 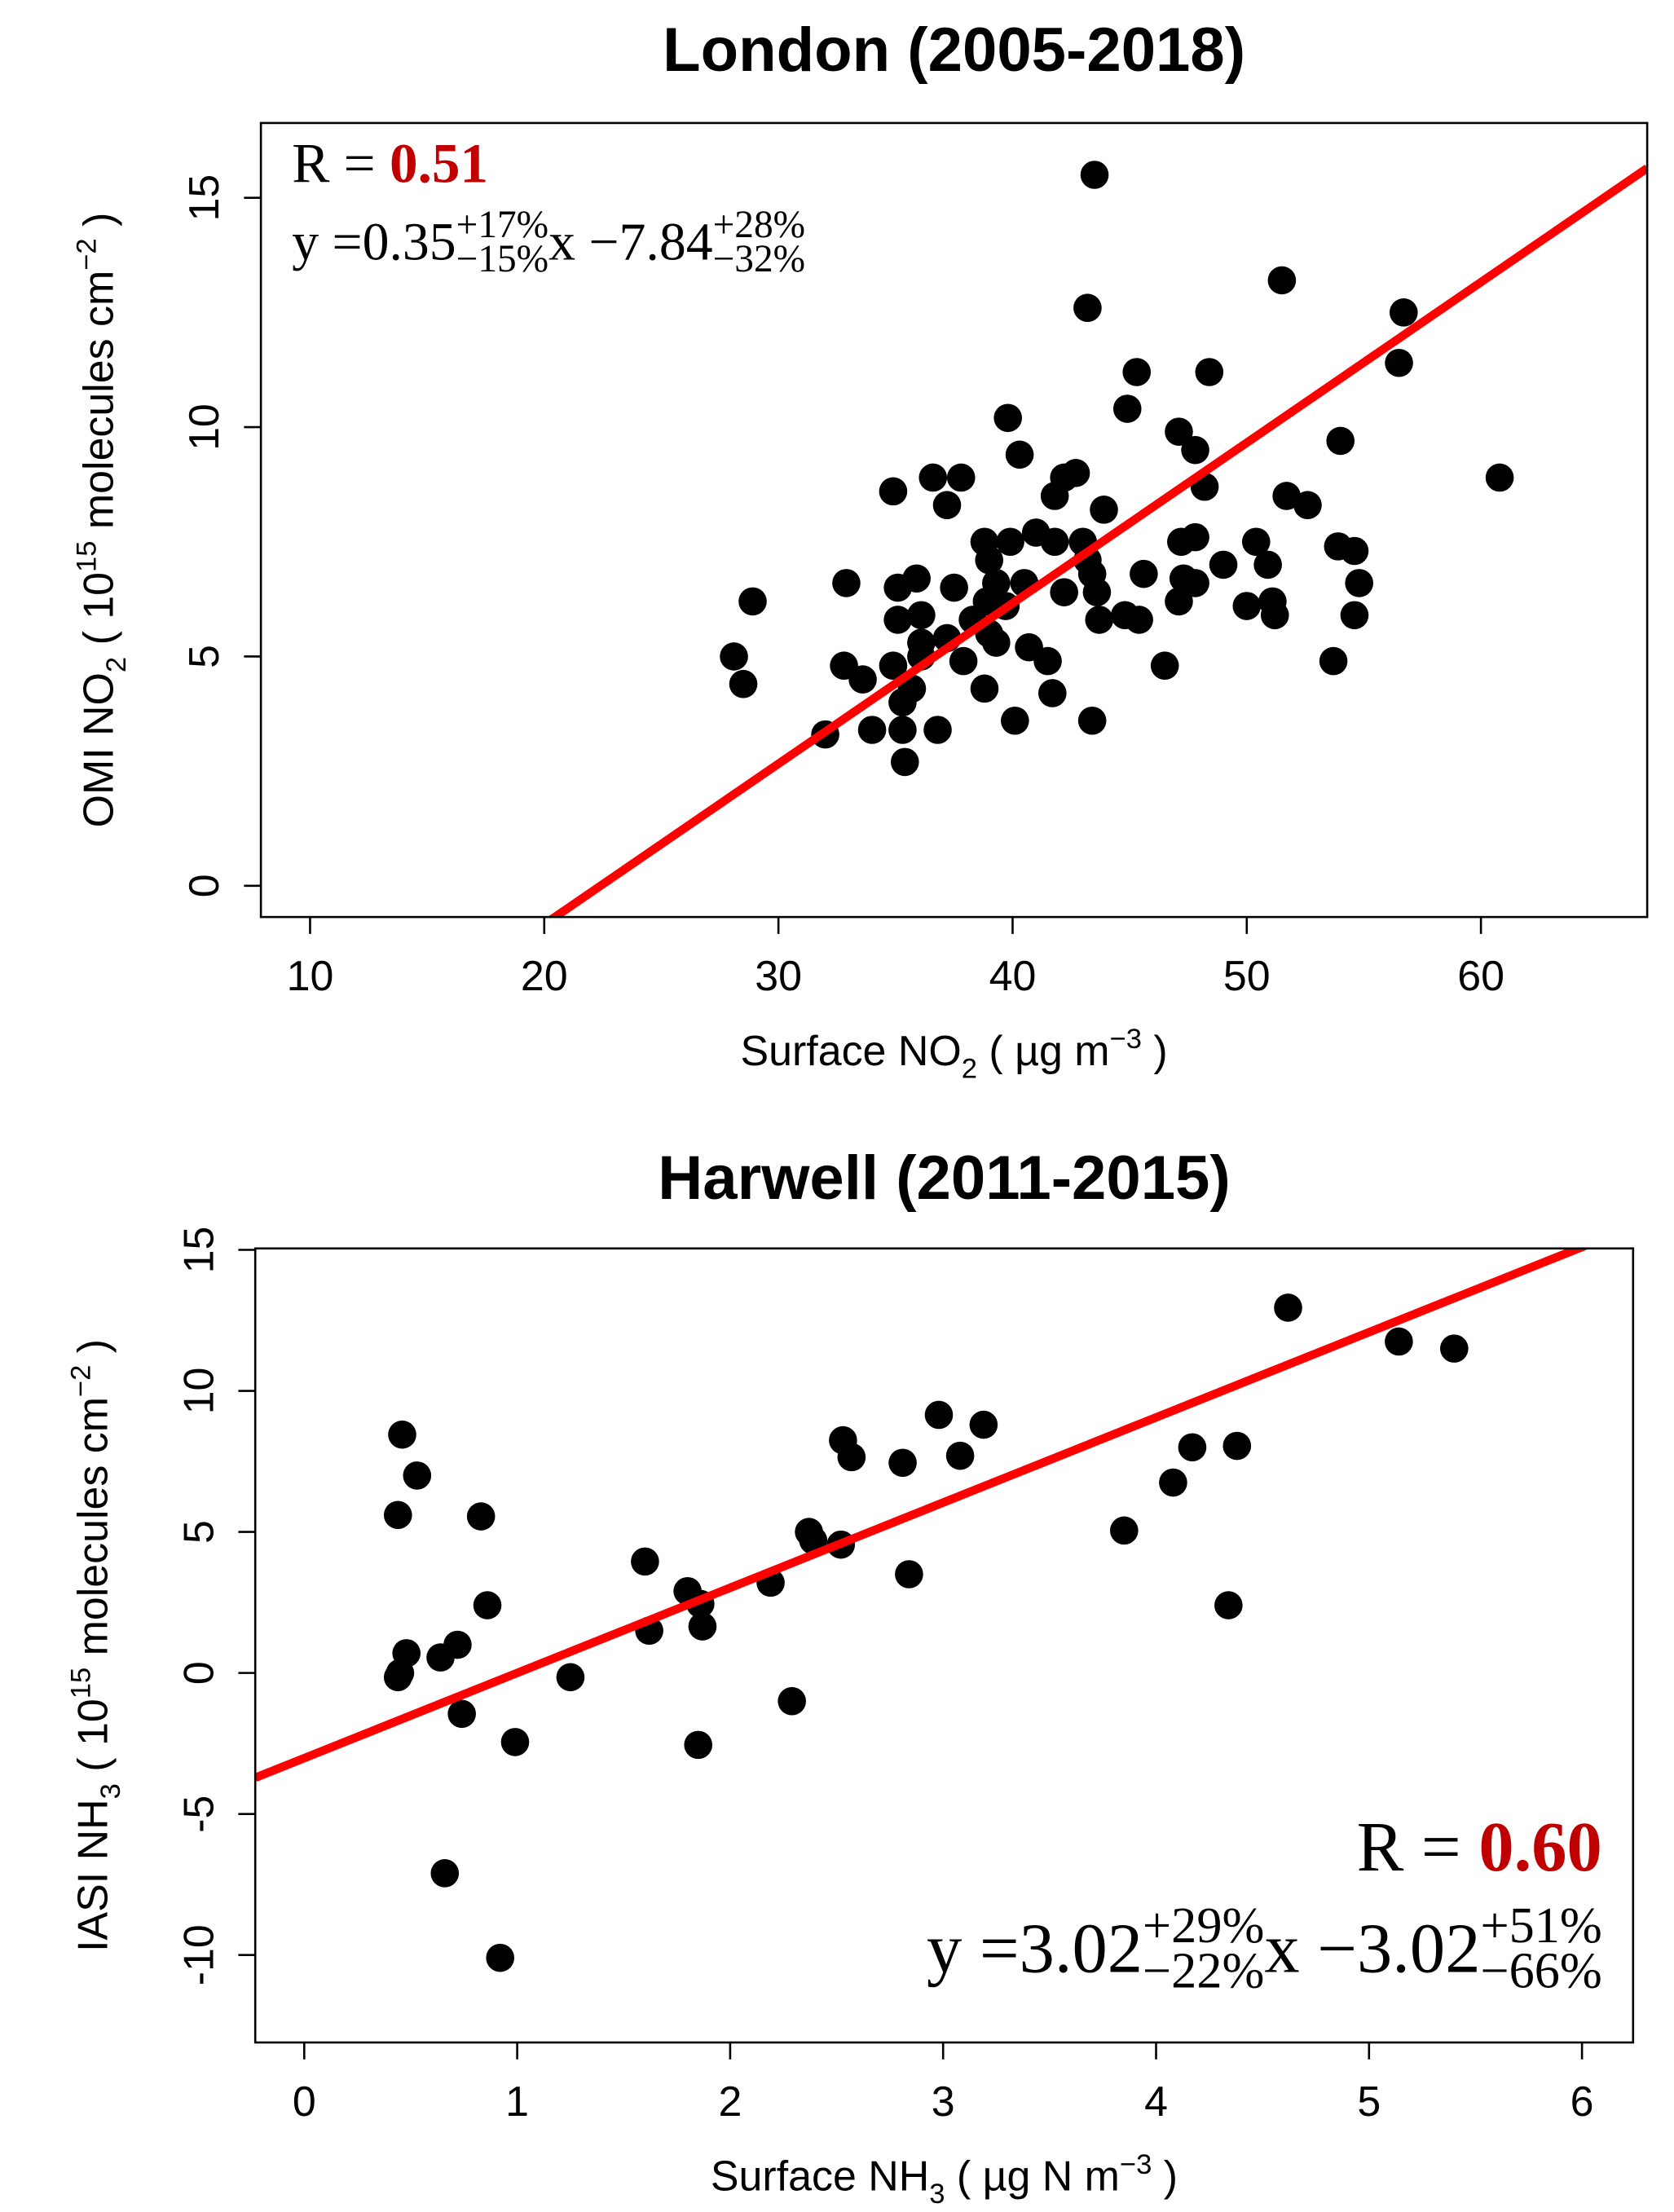 I want to click on equation-part: y =, so click(x=974, y=1948).